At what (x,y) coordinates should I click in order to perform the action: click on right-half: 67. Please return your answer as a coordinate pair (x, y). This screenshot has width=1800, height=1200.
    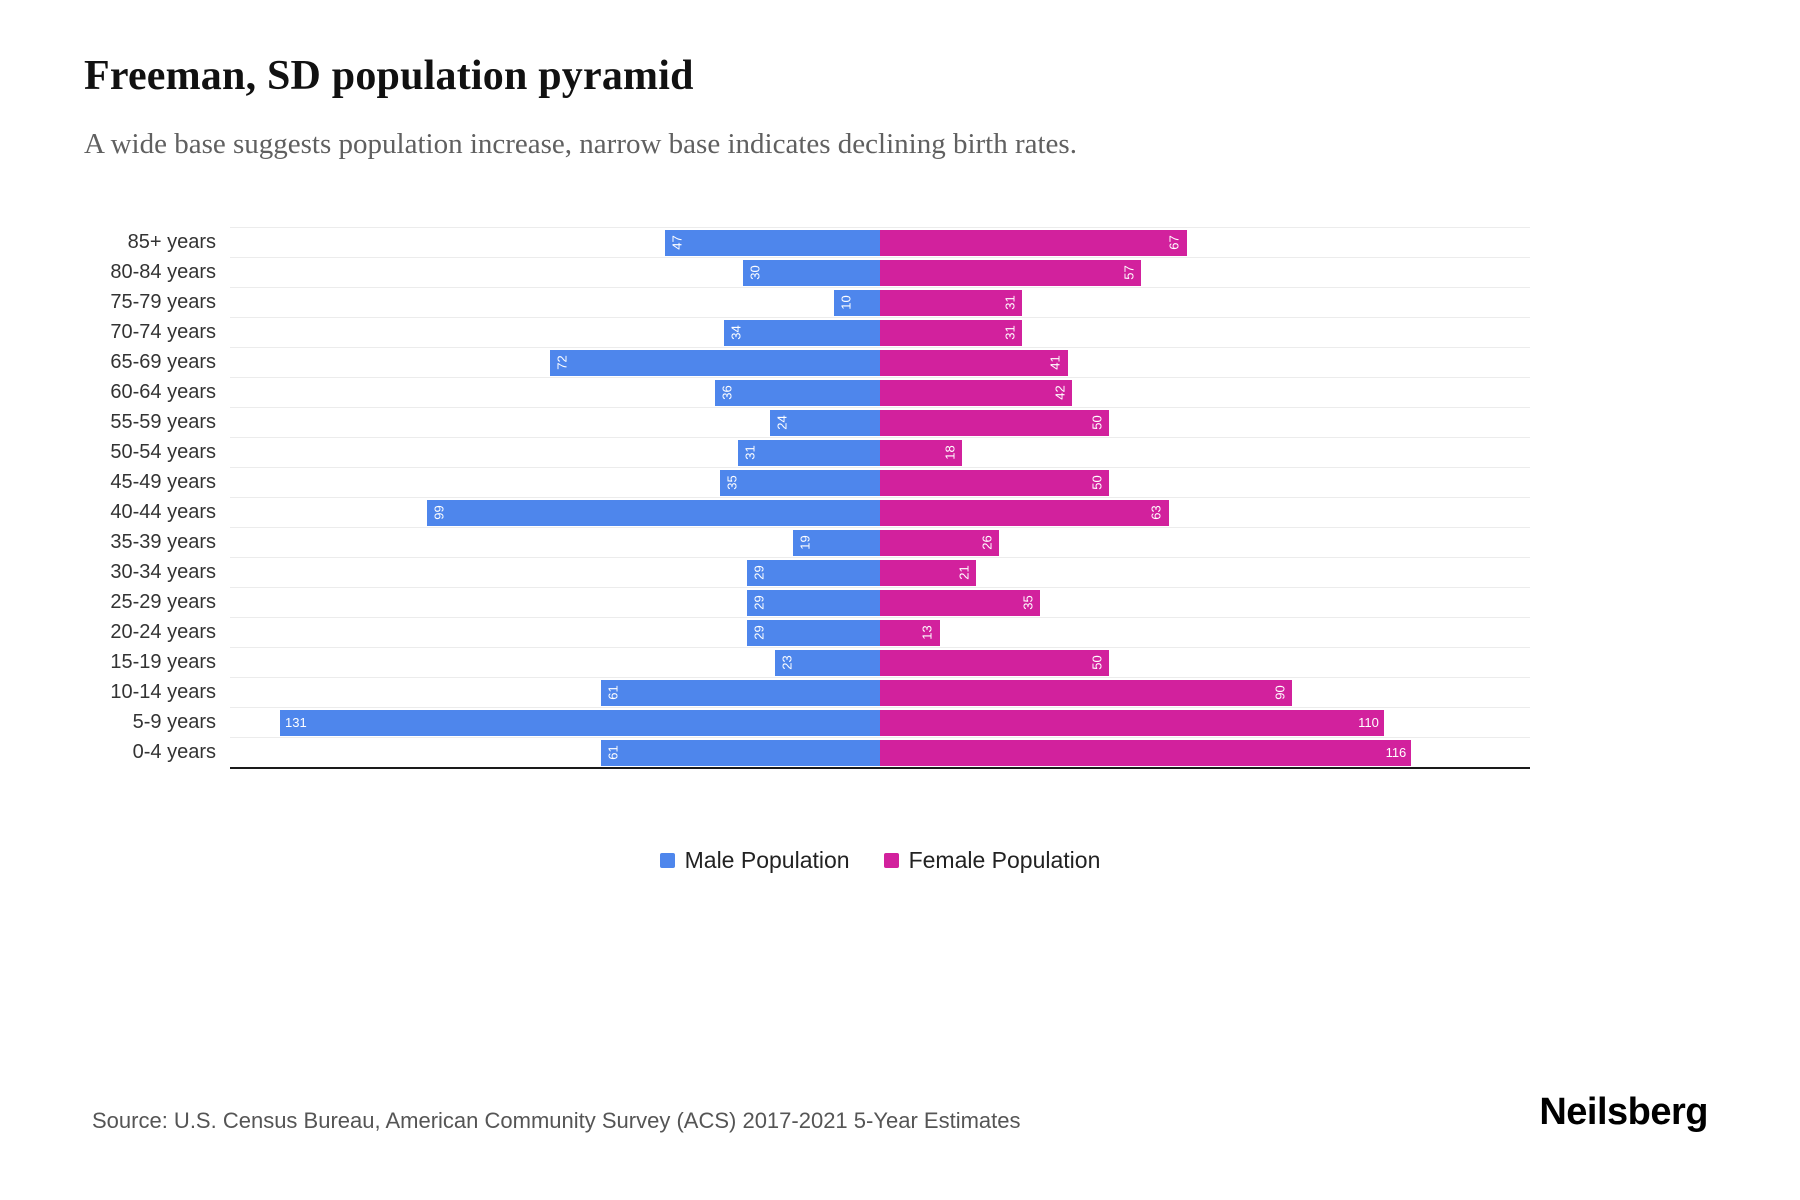
    Looking at the image, I should click on (1205, 242).